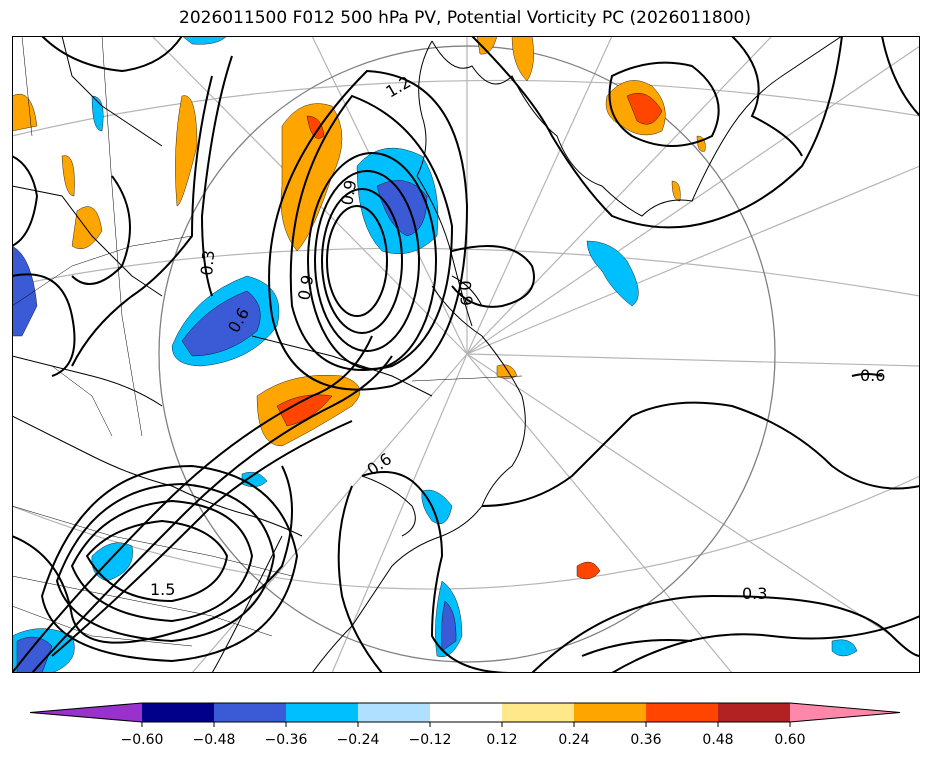 The image size is (930, 762). I want to click on colorbar-tick-label: 0.48, so click(717, 740).